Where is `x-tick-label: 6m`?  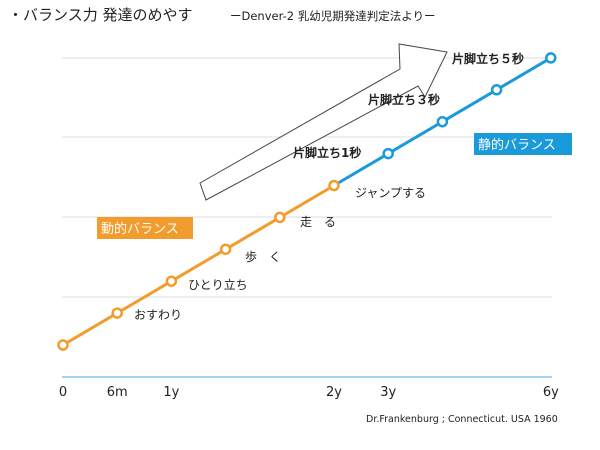 x-tick-label: 6m is located at coordinates (117, 392).